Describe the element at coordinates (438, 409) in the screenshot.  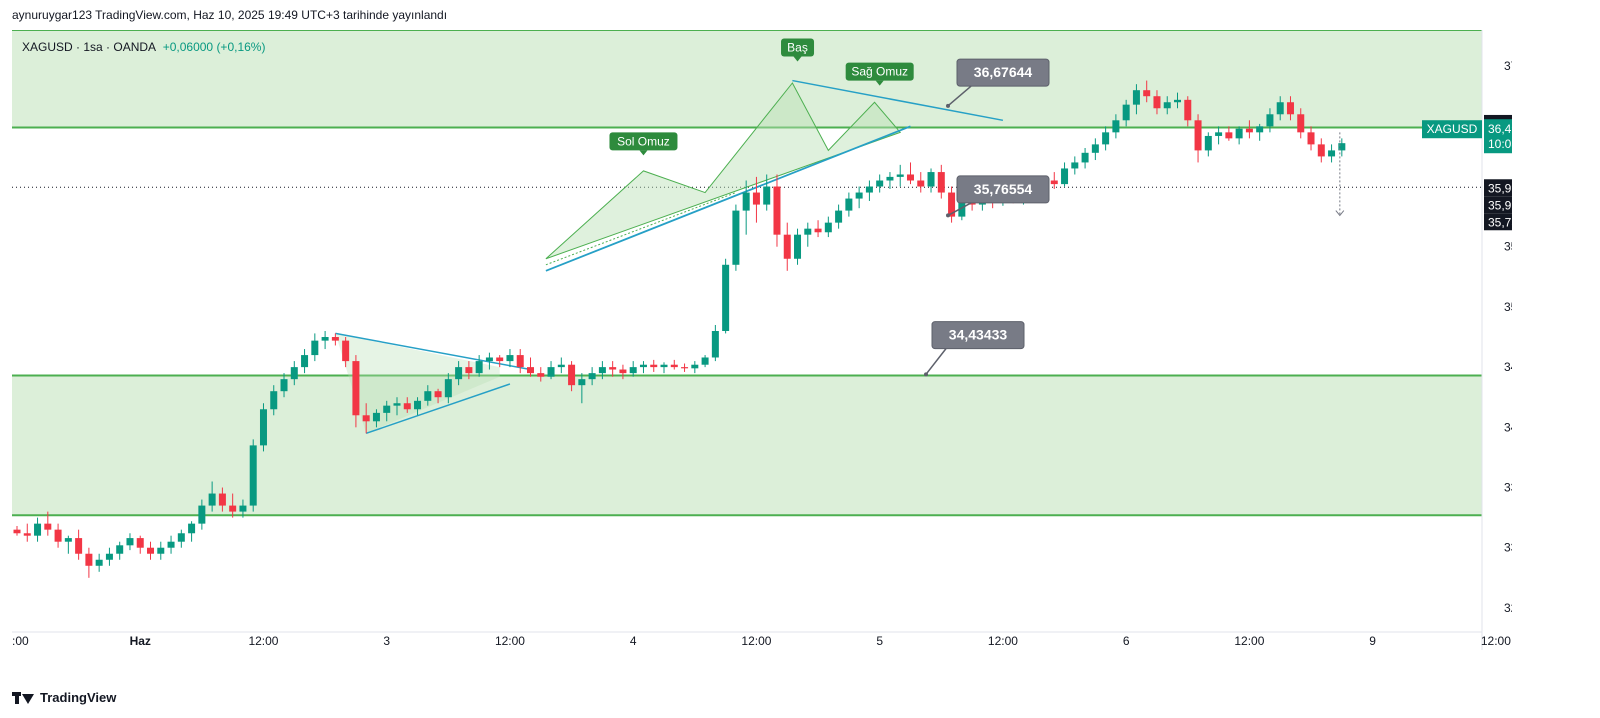
I see `triangle-lower-trendline` at that location.